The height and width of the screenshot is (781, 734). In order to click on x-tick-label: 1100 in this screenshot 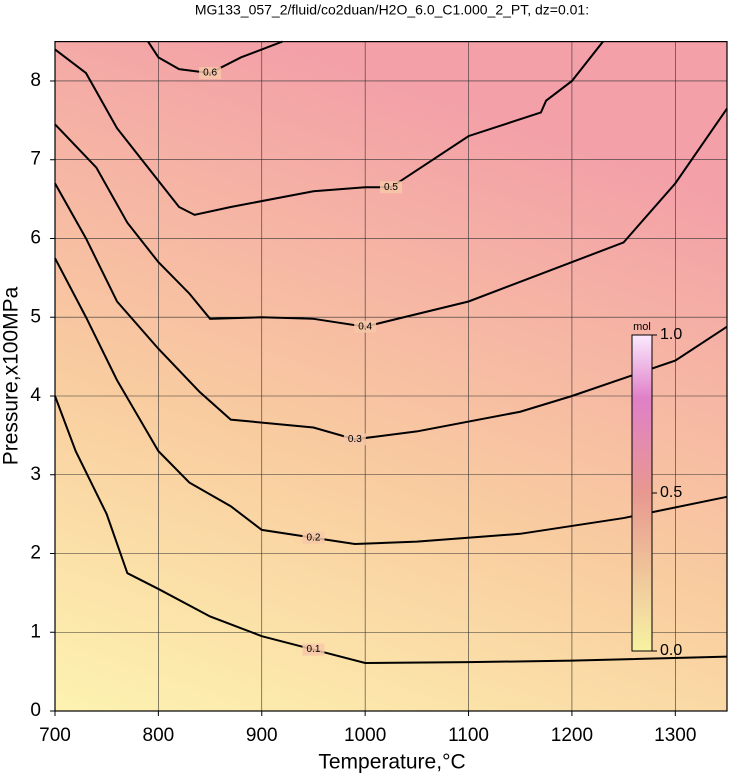, I will do `click(468, 735)`.